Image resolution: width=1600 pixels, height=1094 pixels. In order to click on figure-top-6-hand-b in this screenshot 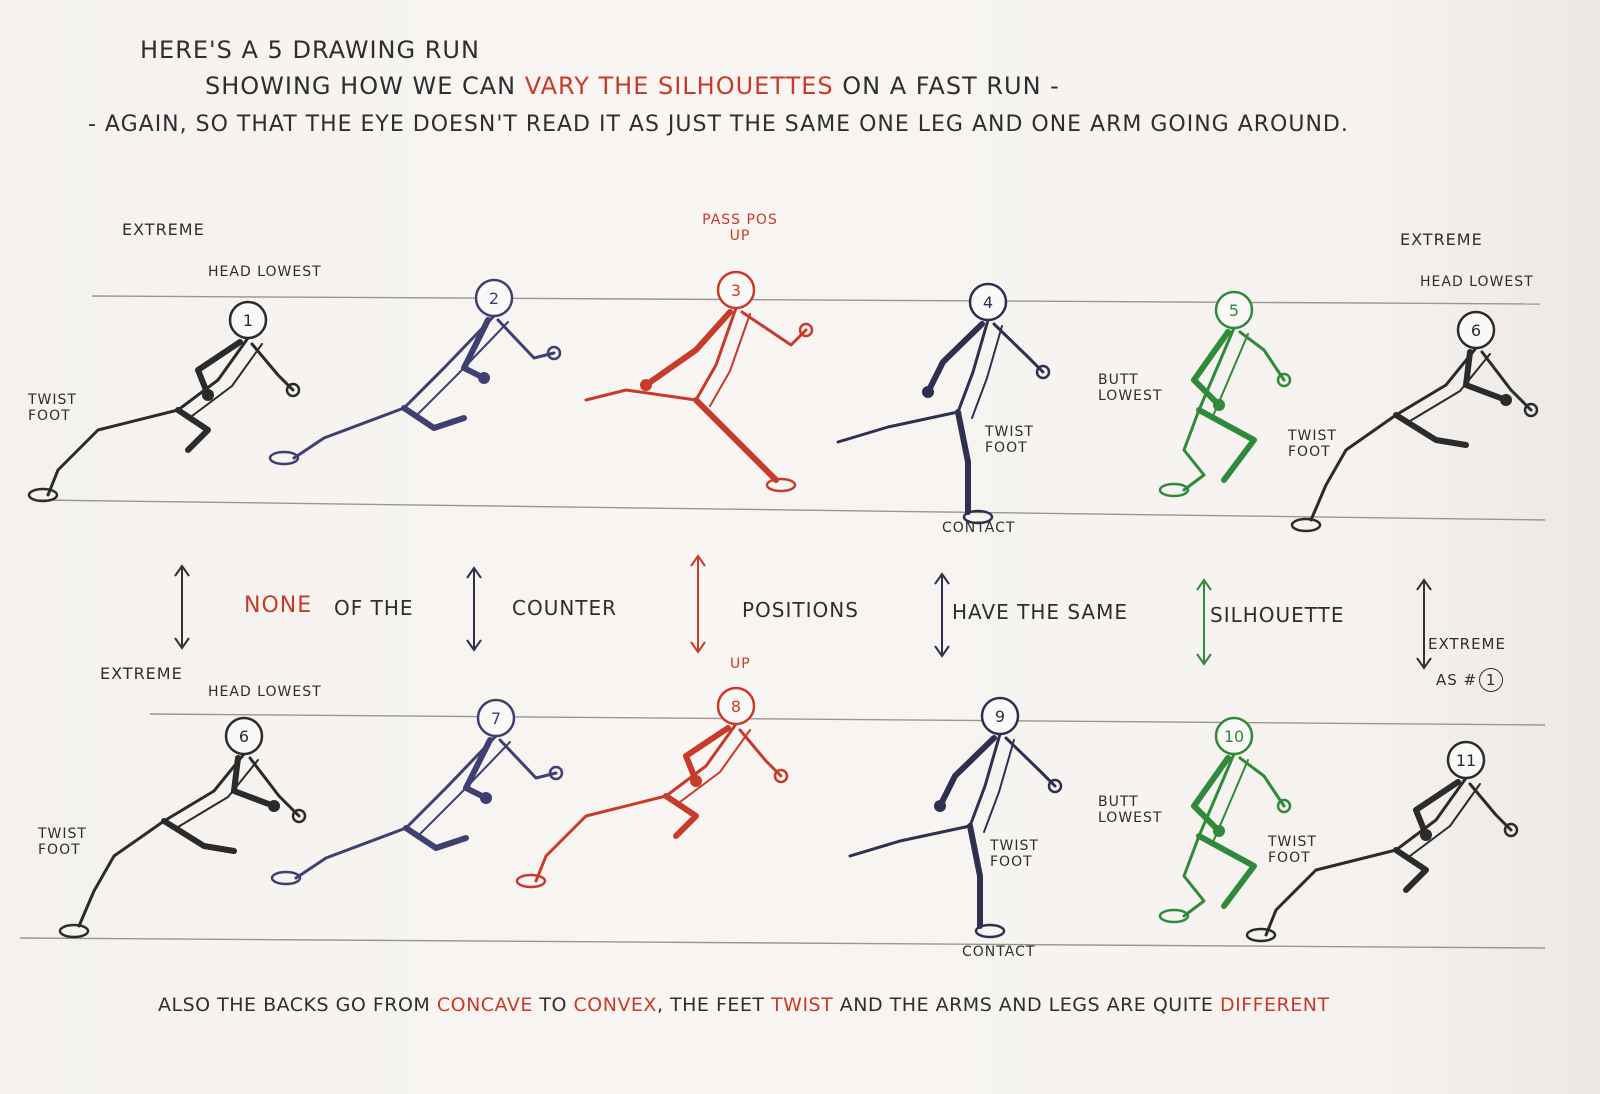, I will do `click(1531, 410)`.